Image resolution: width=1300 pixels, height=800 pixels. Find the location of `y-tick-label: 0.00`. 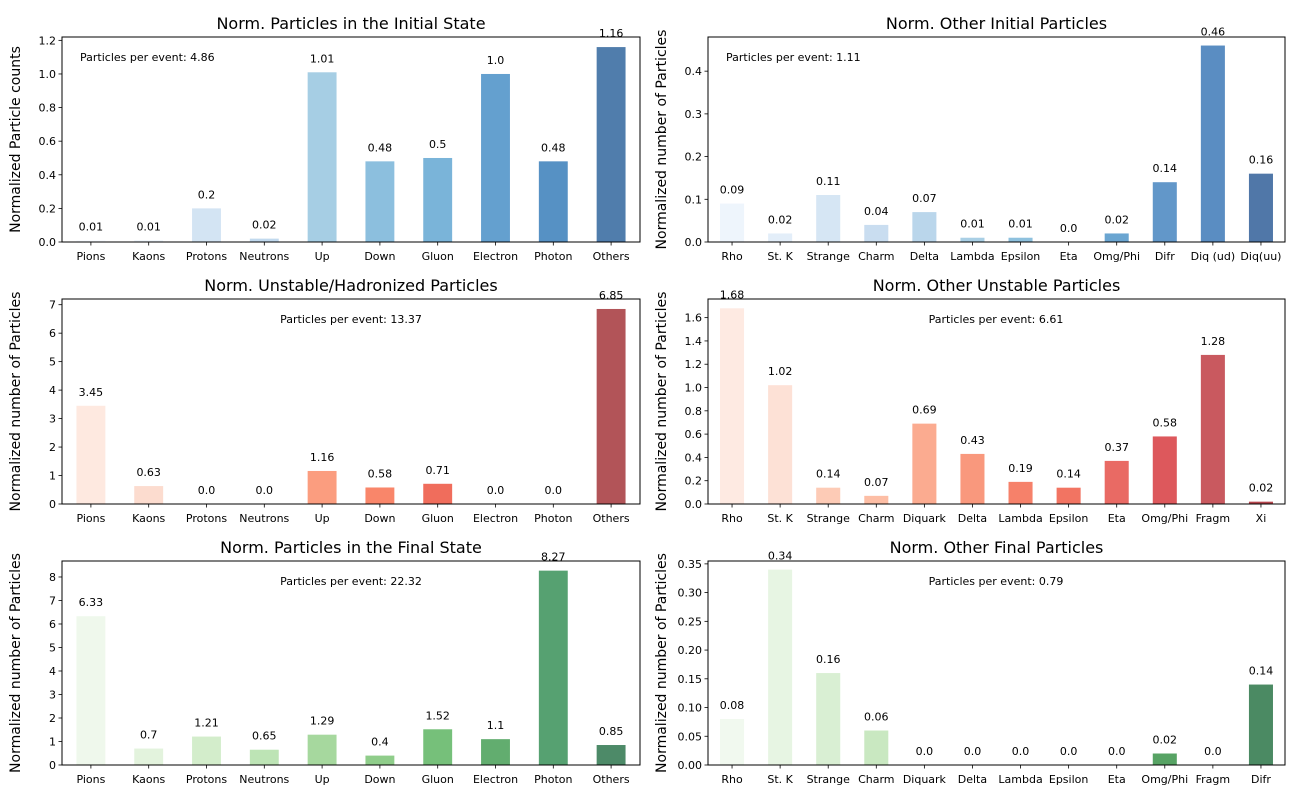

y-tick-label: 0.00 is located at coordinates (690, 765).